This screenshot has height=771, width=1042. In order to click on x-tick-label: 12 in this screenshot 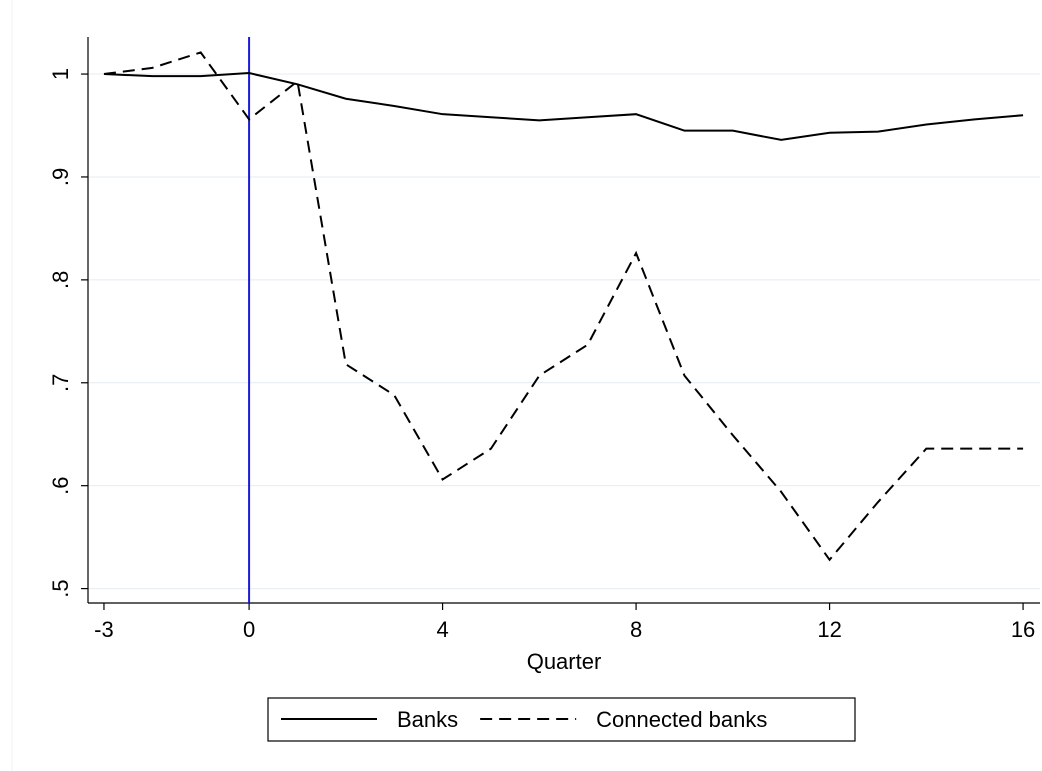, I will do `click(829, 629)`.